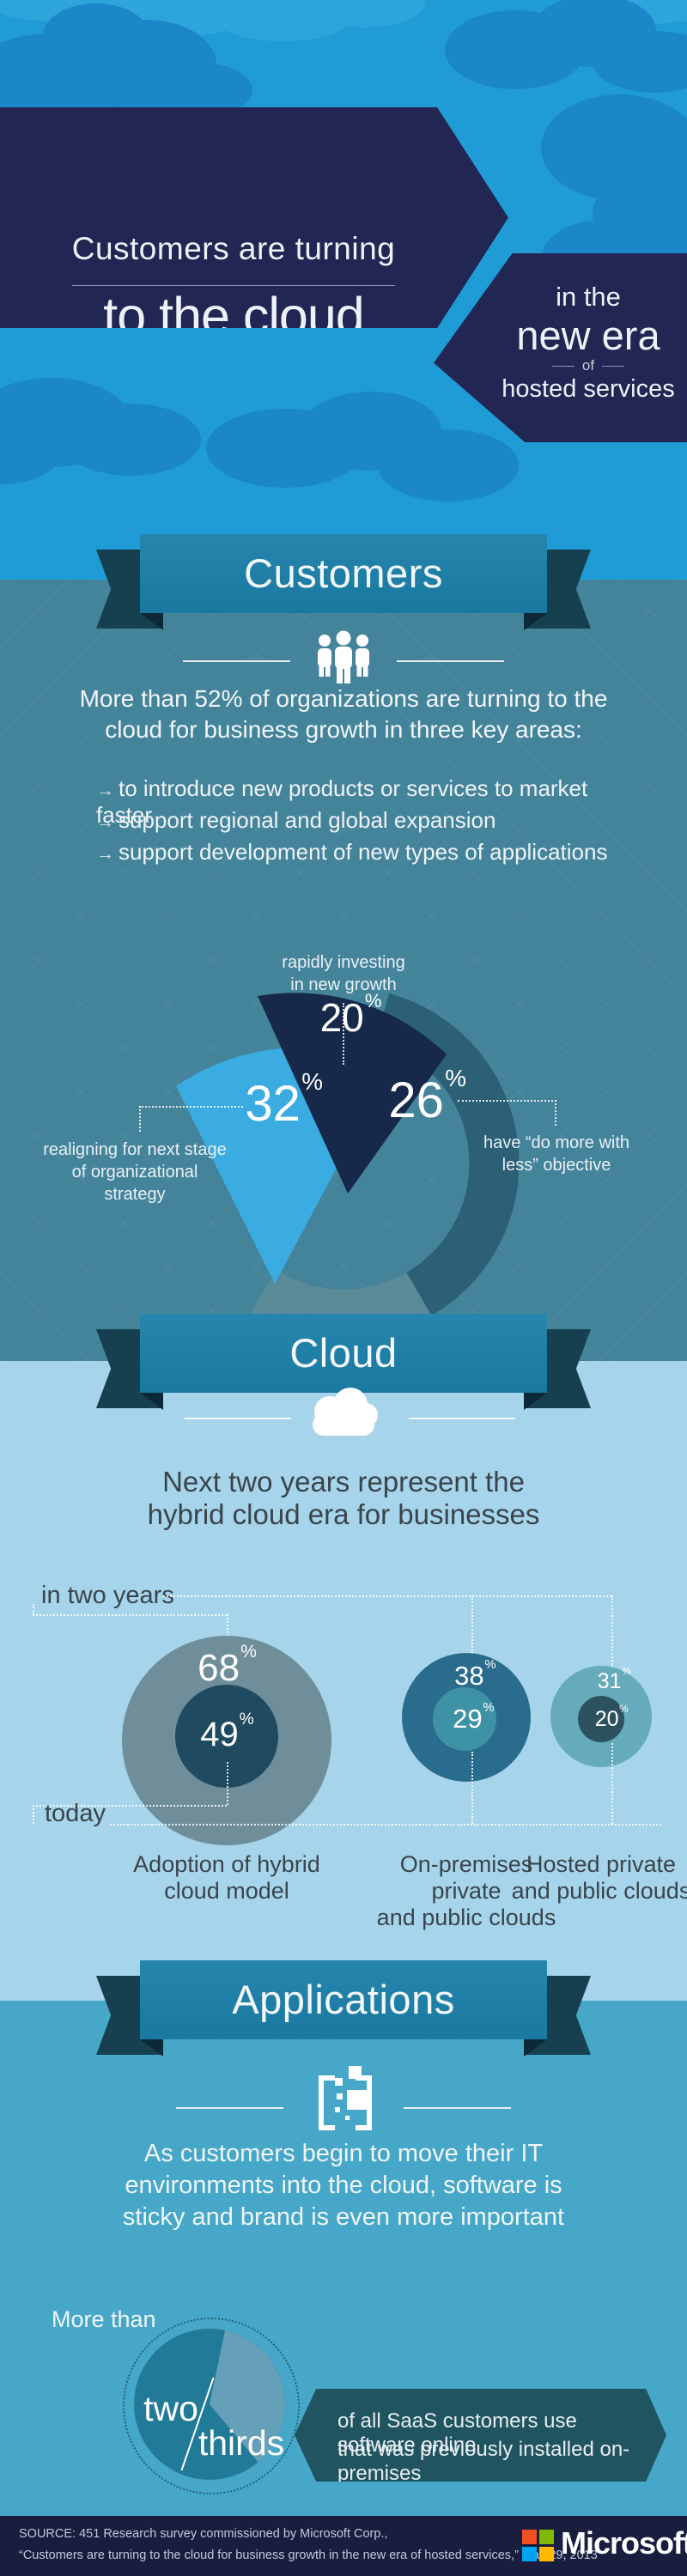  Describe the element at coordinates (529, 2554) in the screenshot. I see `microsoft-logo-square-blue` at that location.